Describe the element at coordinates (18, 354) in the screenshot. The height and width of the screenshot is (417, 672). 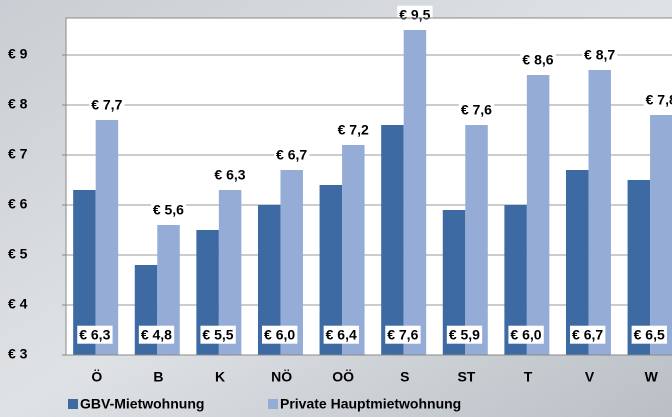
I see `y-tick-label: € 3` at that location.